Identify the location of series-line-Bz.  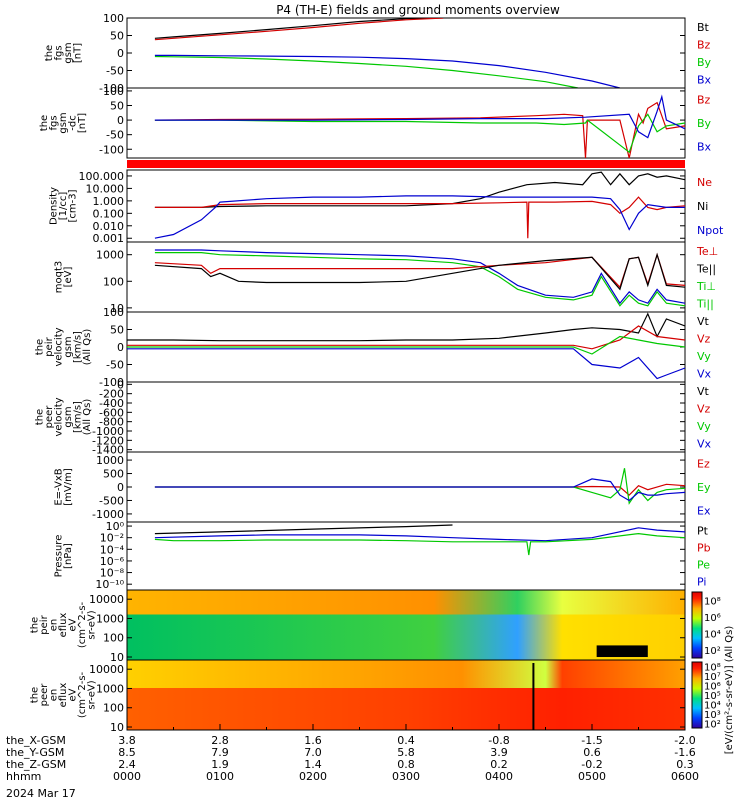
(419, 129).